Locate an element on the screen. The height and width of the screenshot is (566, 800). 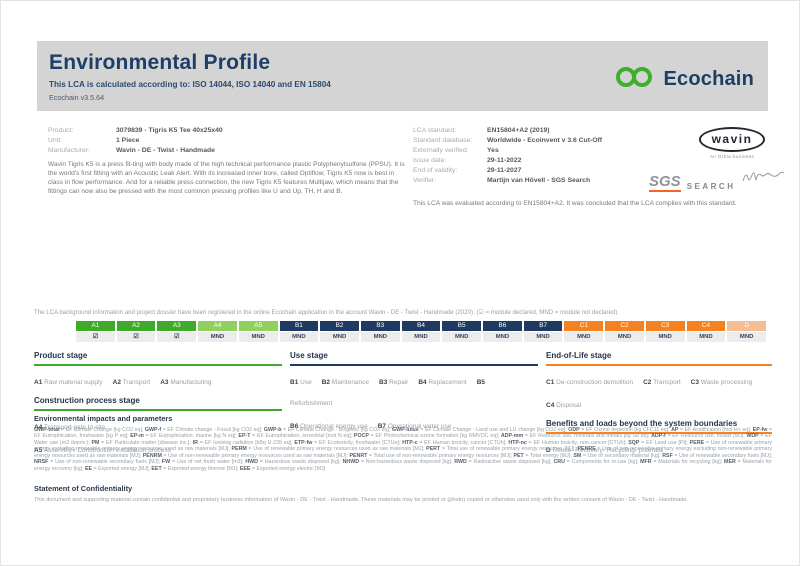
module-status-B1: MND is located at coordinates (299, 337).